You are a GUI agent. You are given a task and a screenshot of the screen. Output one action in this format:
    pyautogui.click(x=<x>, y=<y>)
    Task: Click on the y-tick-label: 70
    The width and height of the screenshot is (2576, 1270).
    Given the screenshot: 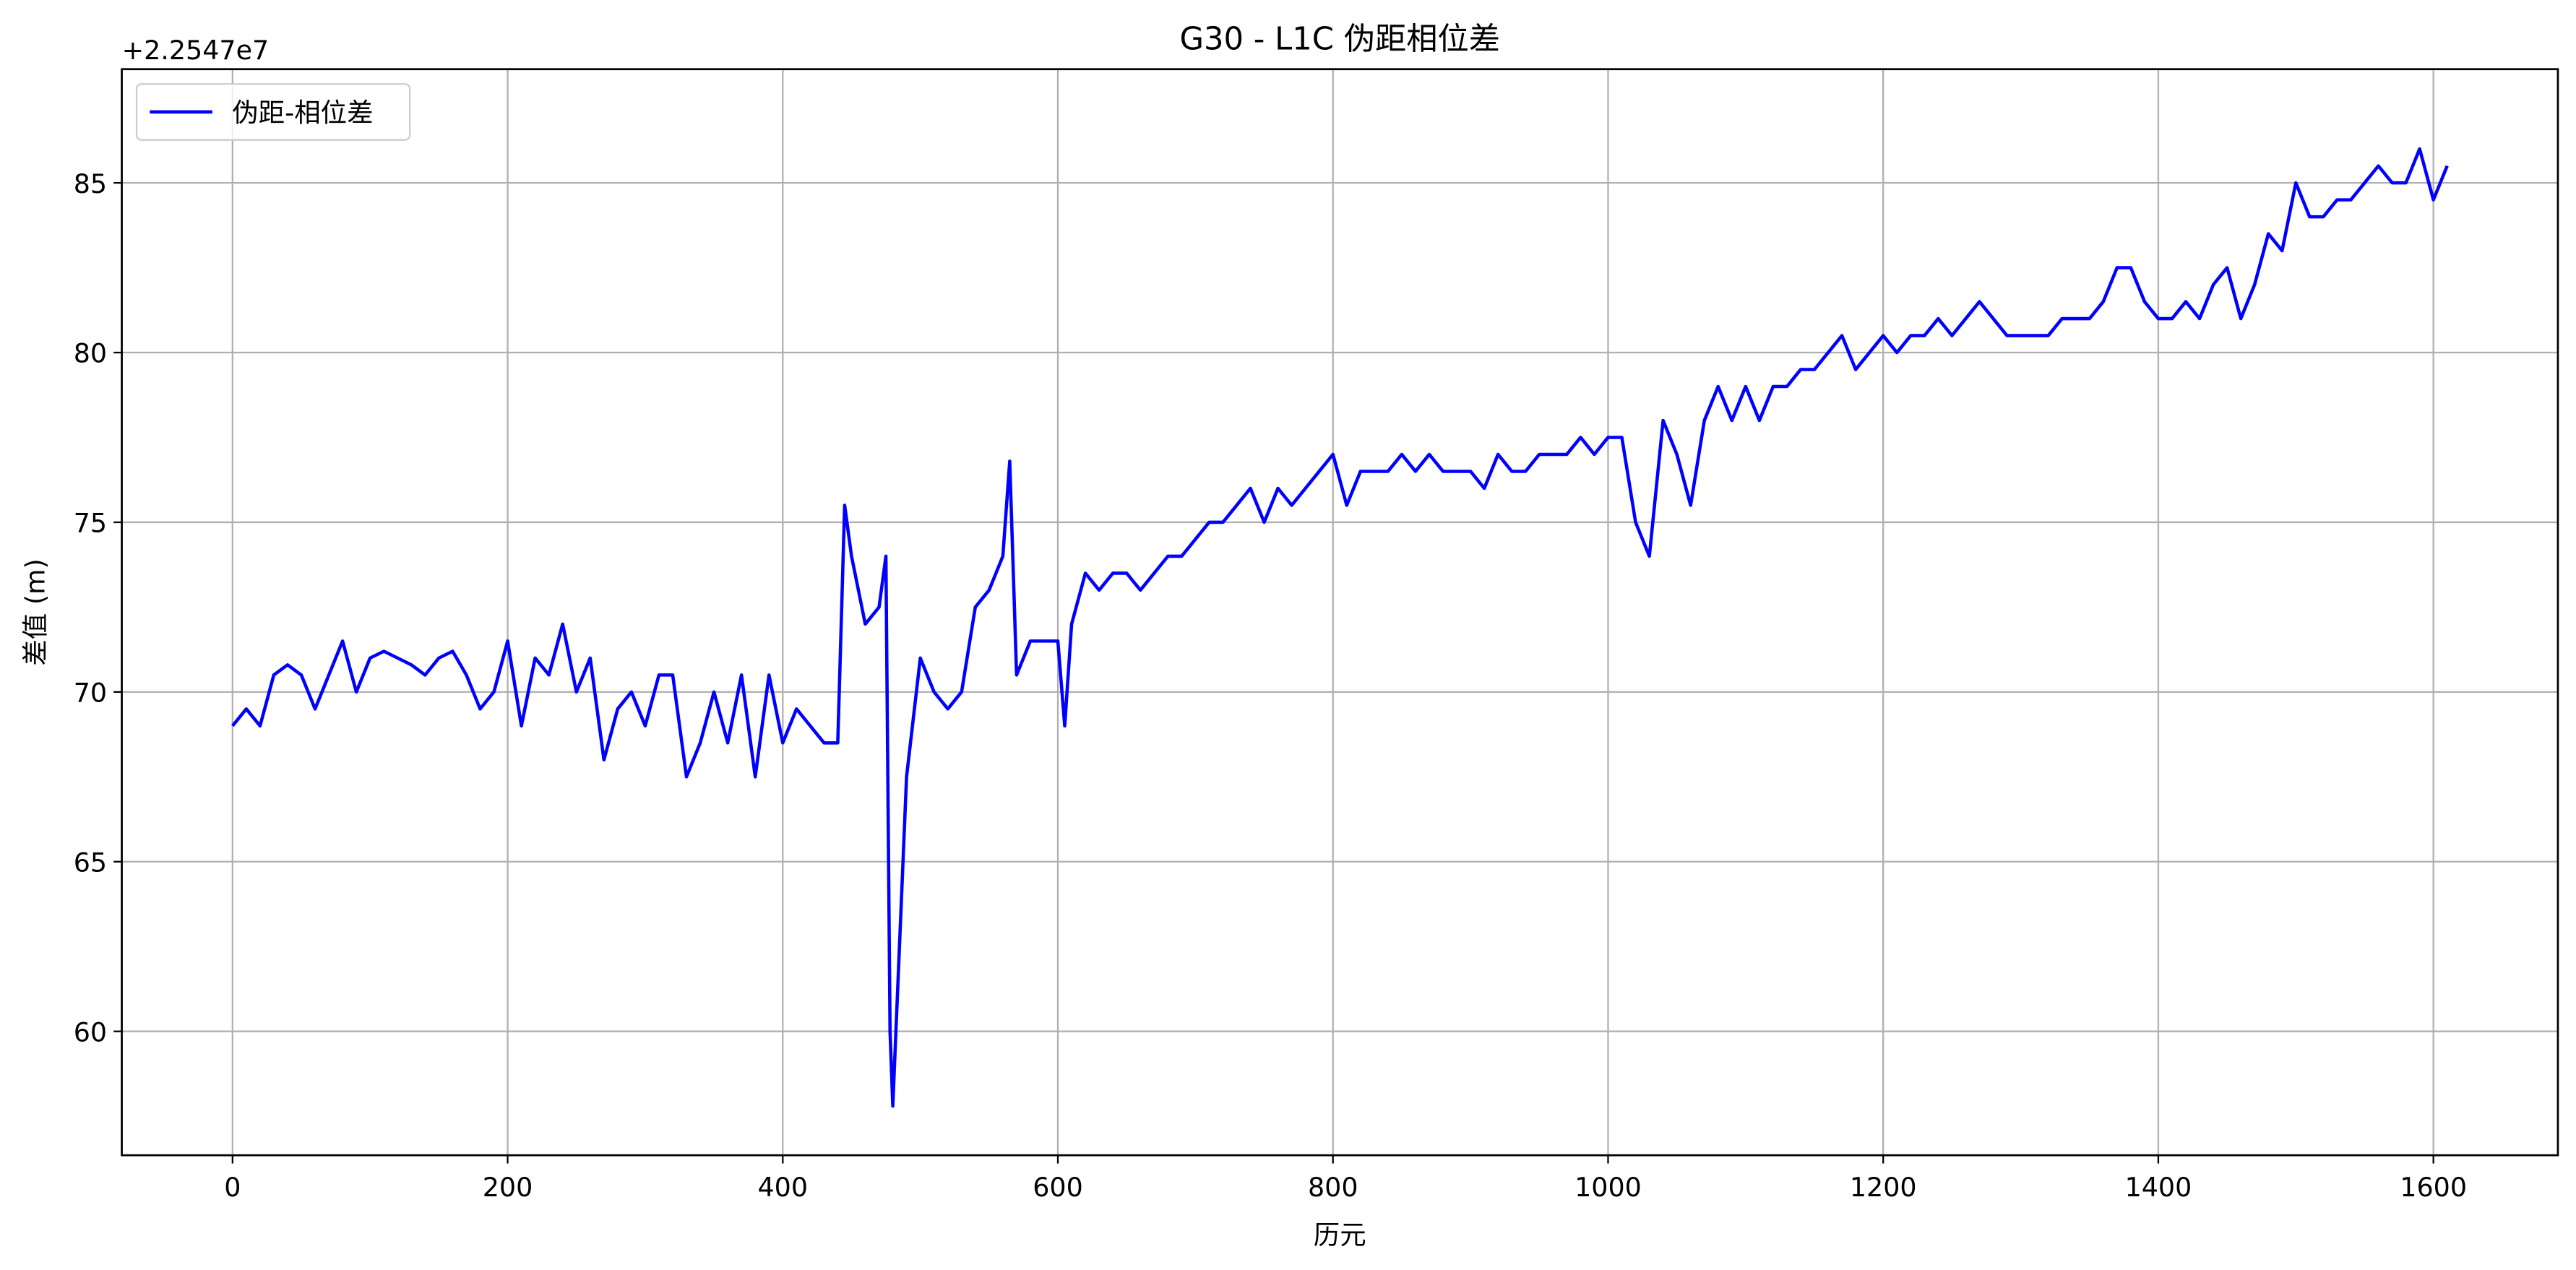 What is the action you would take?
    pyautogui.click(x=90, y=693)
    